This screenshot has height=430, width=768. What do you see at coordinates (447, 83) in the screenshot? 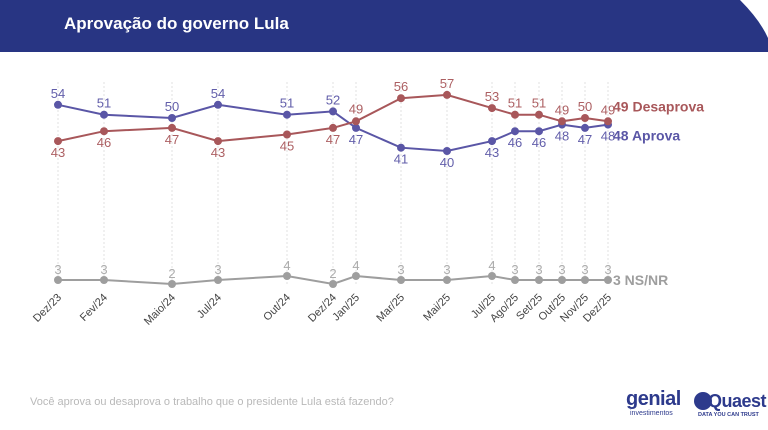
I see `data-label: 57` at bounding box center [447, 83].